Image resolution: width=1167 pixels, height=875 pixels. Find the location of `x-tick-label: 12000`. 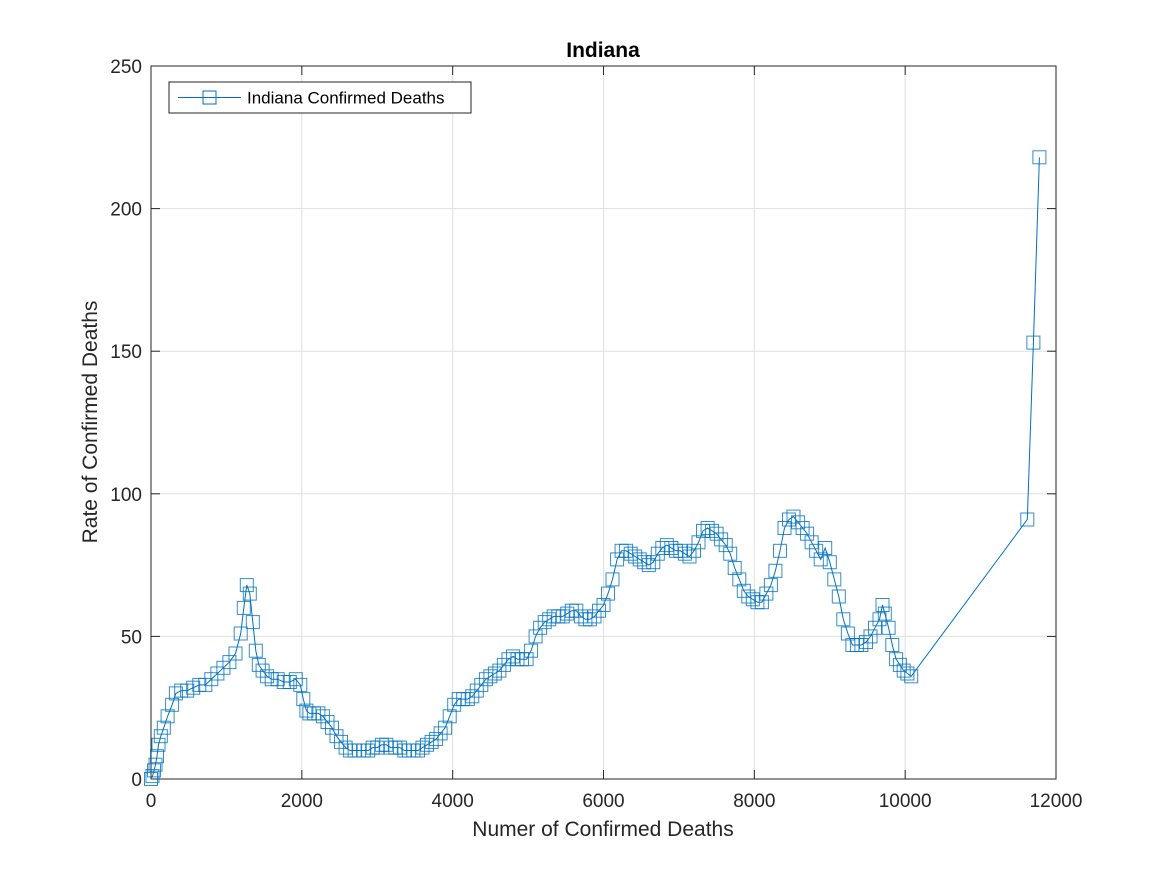

x-tick-label: 12000 is located at coordinates (1056, 801).